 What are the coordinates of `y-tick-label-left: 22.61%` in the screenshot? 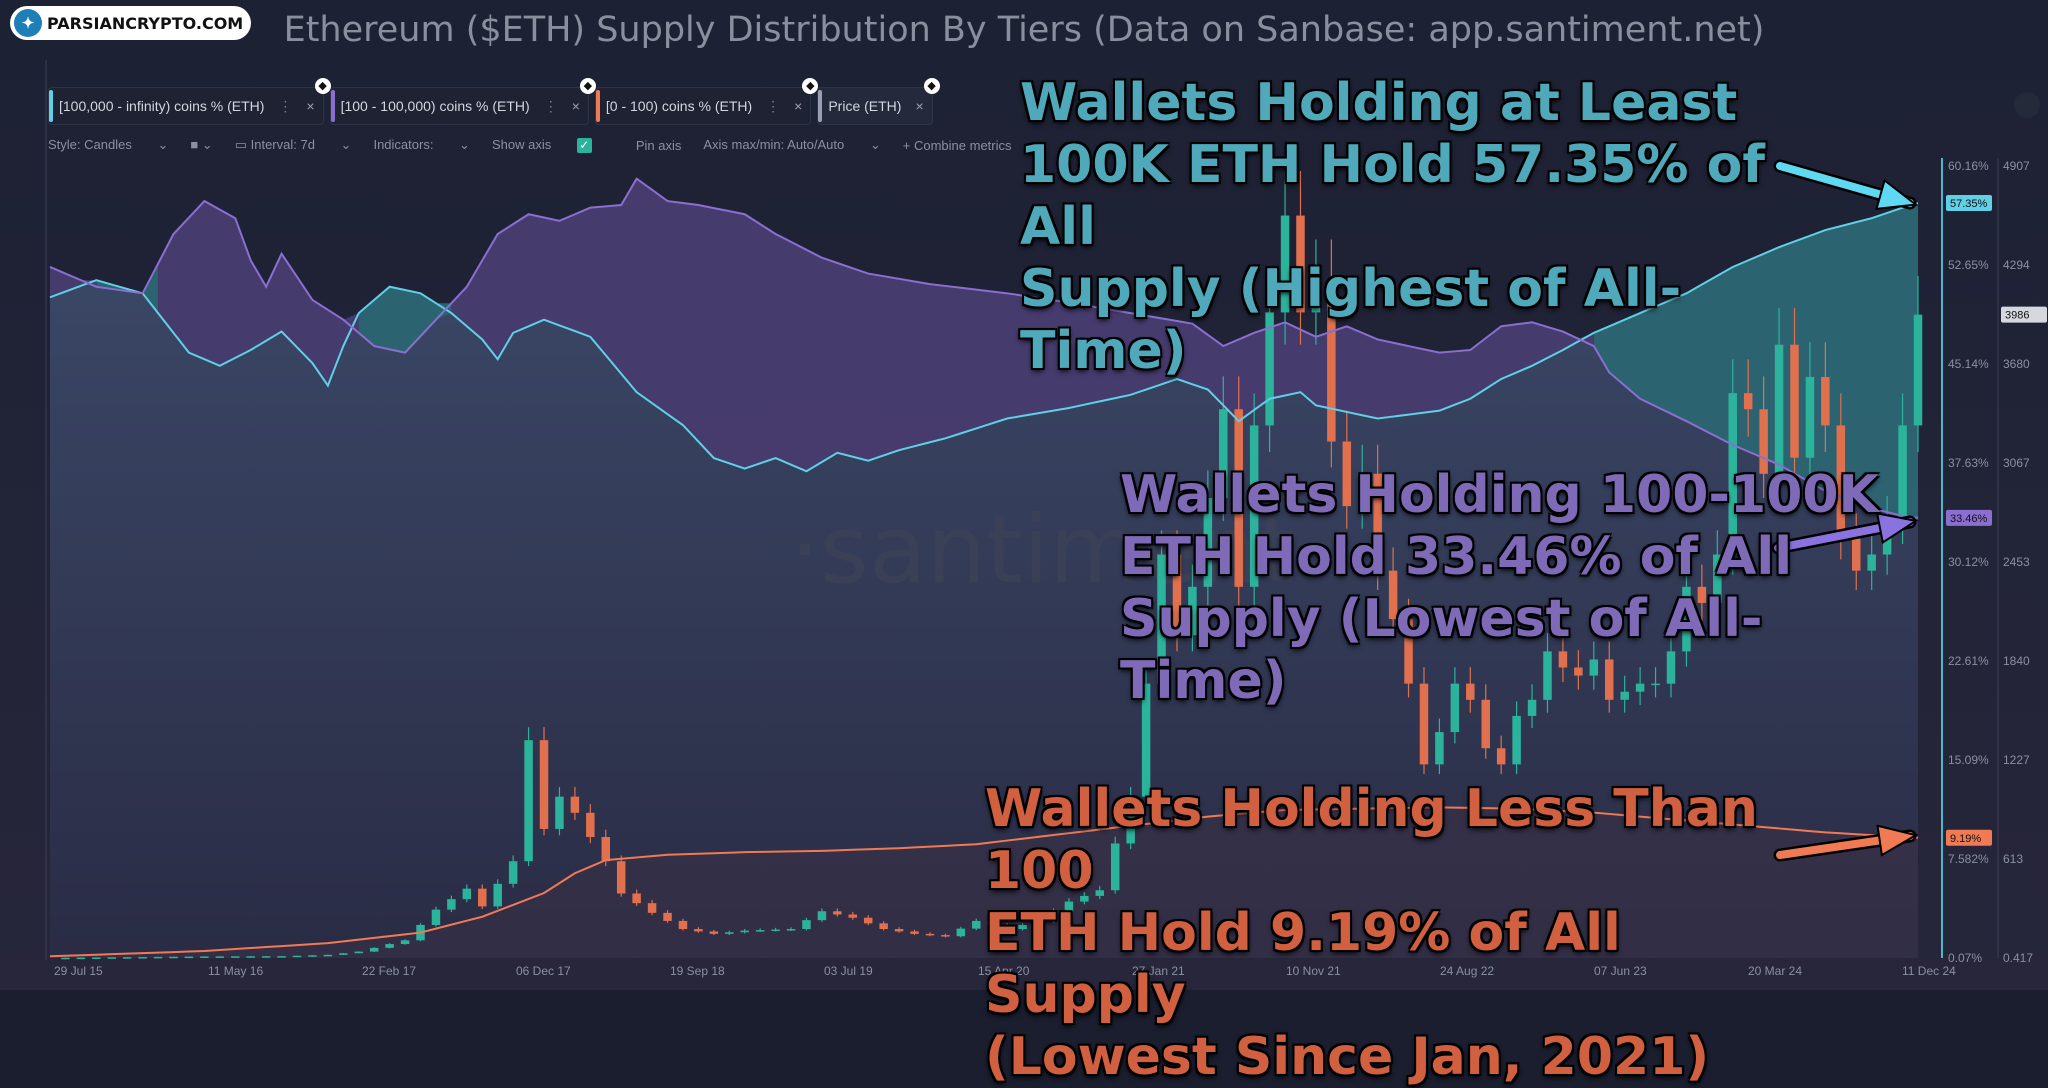 It's located at (1968, 661).